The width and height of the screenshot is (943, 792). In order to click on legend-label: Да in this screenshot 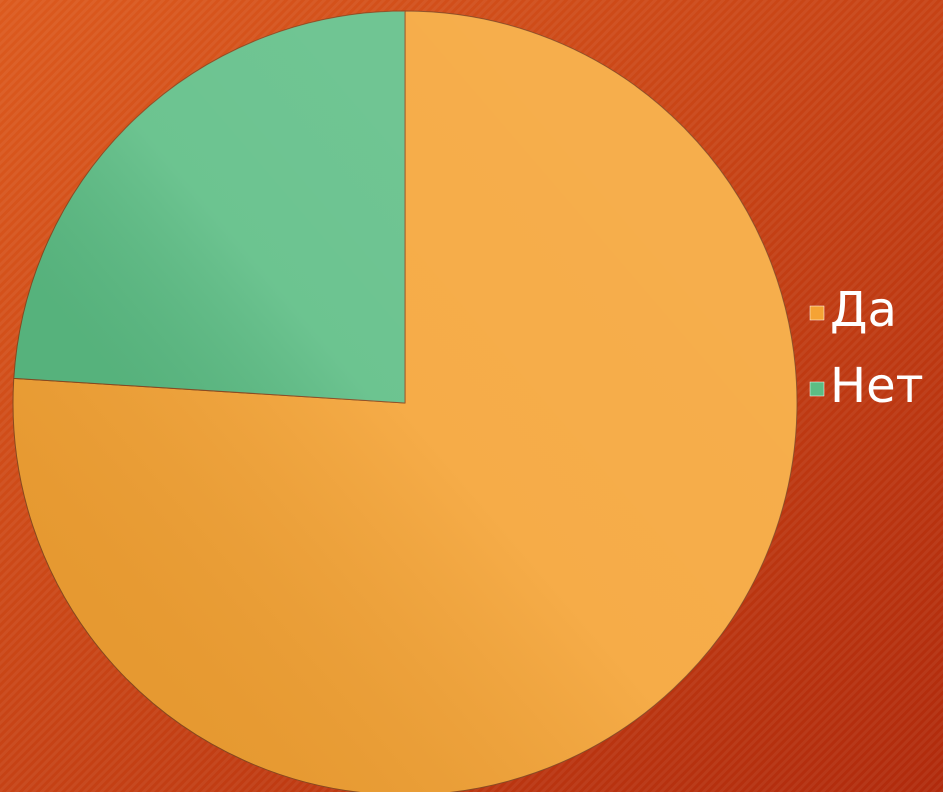, I will do `click(863, 310)`.